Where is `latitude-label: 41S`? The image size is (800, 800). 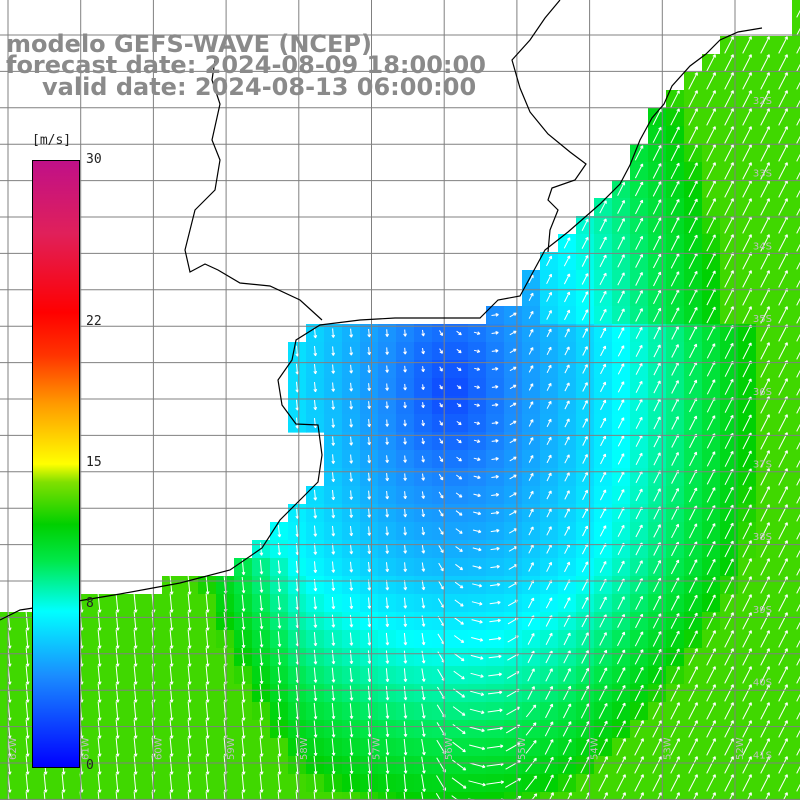 latitude-label: 41S is located at coordinates (762, 755).